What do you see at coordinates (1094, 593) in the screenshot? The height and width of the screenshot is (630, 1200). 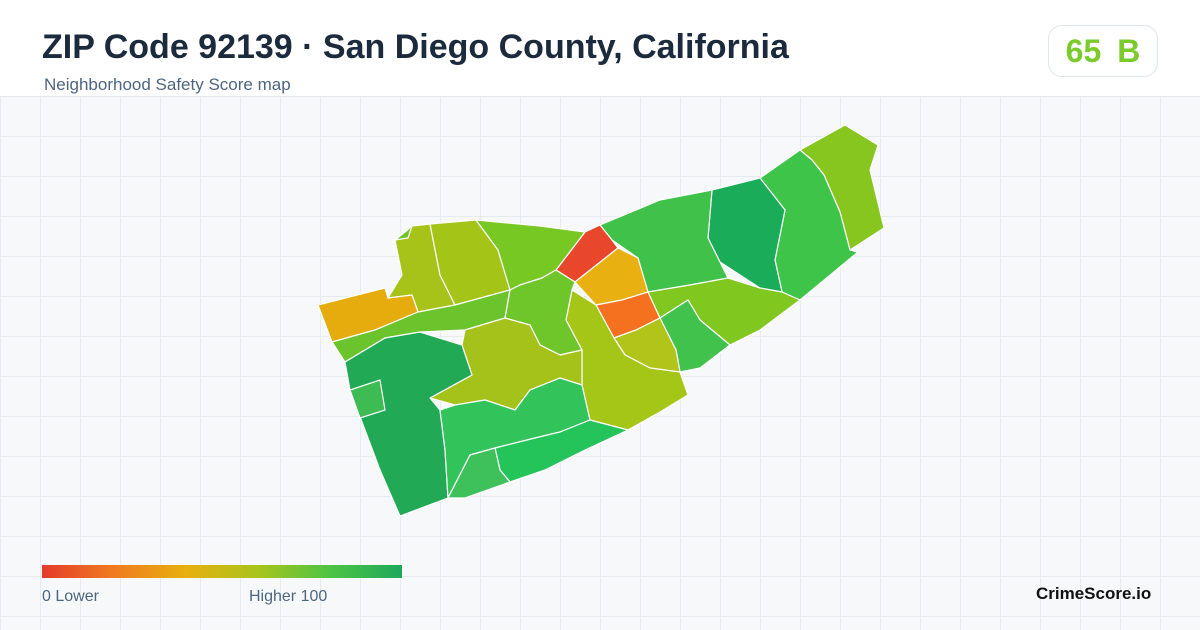 I see `brand-logo-text: CrimeScore.io` at bounding box center [1094, 593].